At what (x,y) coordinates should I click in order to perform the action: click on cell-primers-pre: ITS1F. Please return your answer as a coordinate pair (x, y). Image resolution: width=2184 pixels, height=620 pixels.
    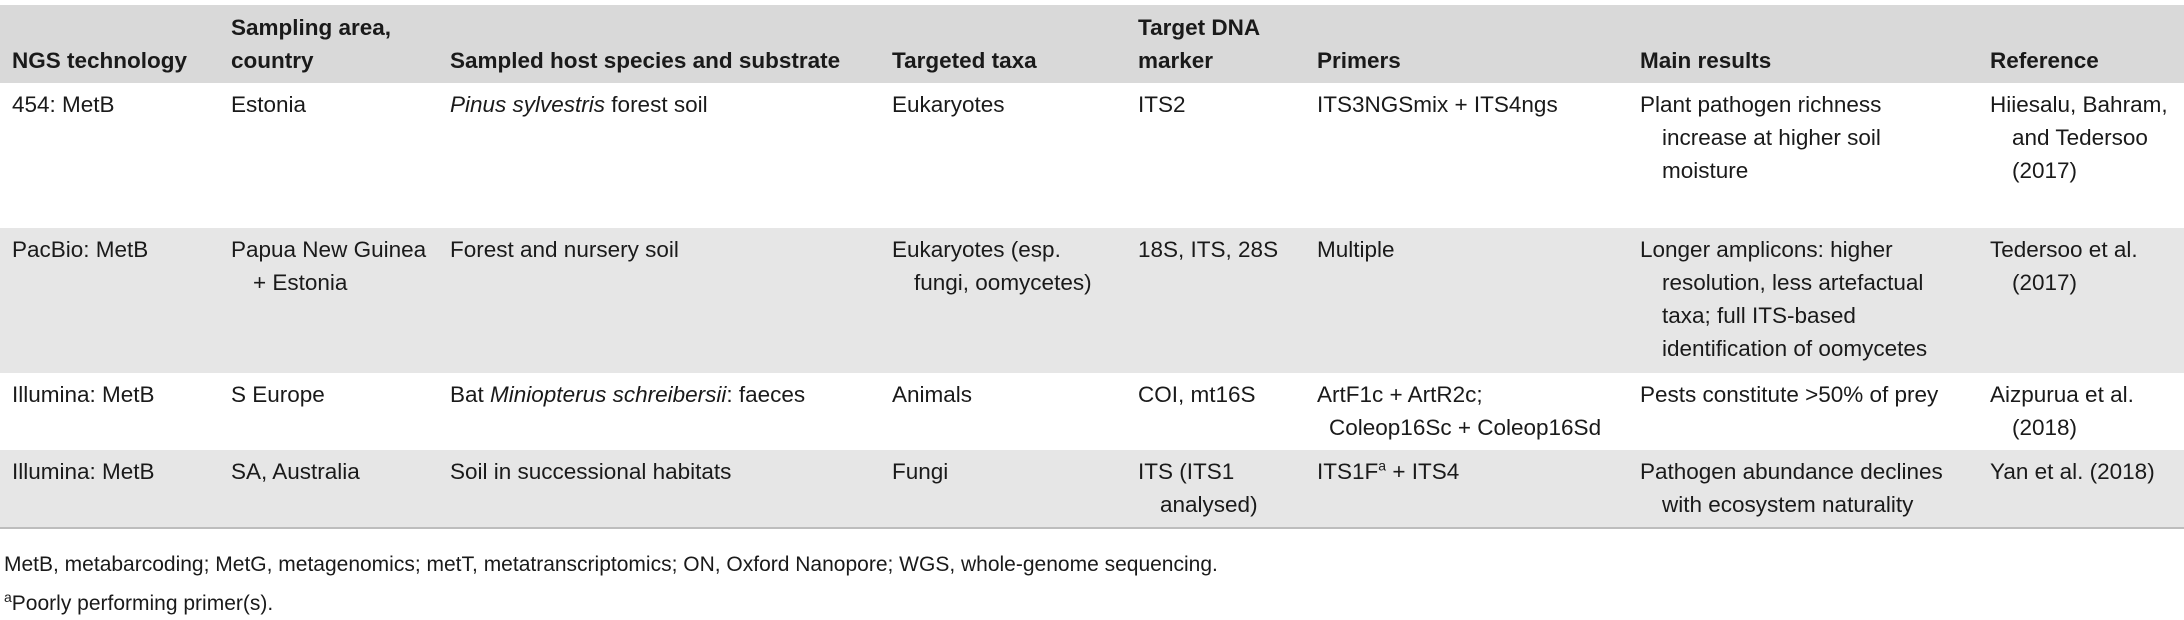
    Looking at the image, I should click on (1348, 471).